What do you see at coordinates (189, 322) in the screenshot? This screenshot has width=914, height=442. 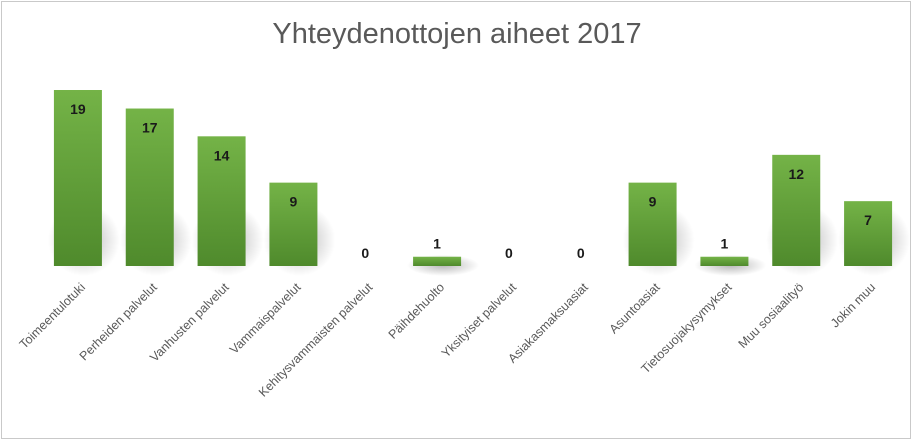 I see `x-tick-label: Vanhusten palvelut` at bounding box center [189, 322].